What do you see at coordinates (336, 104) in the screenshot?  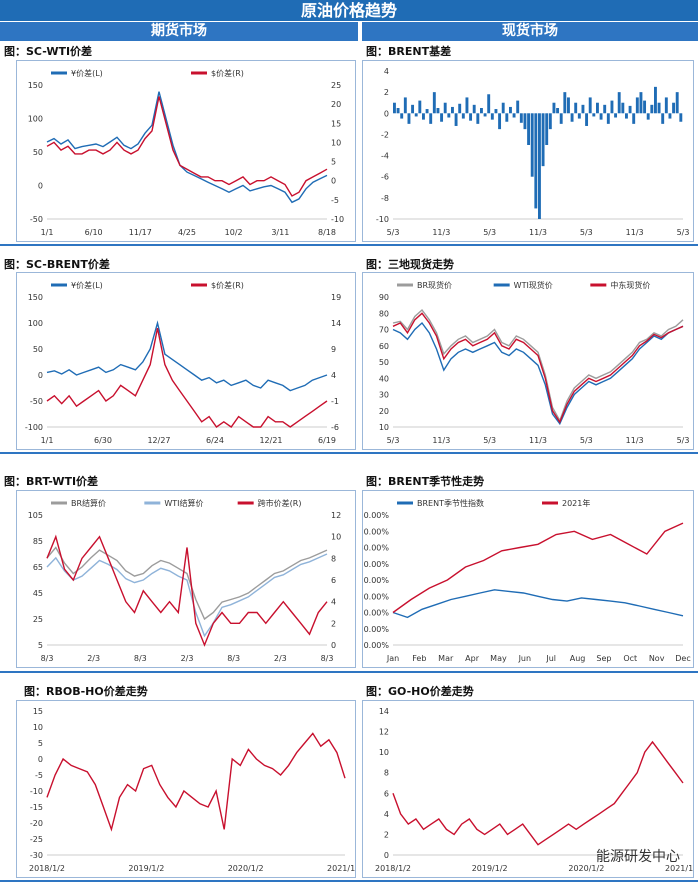 I see `y2-tick-label: 20` at bounding box center [336, 104].